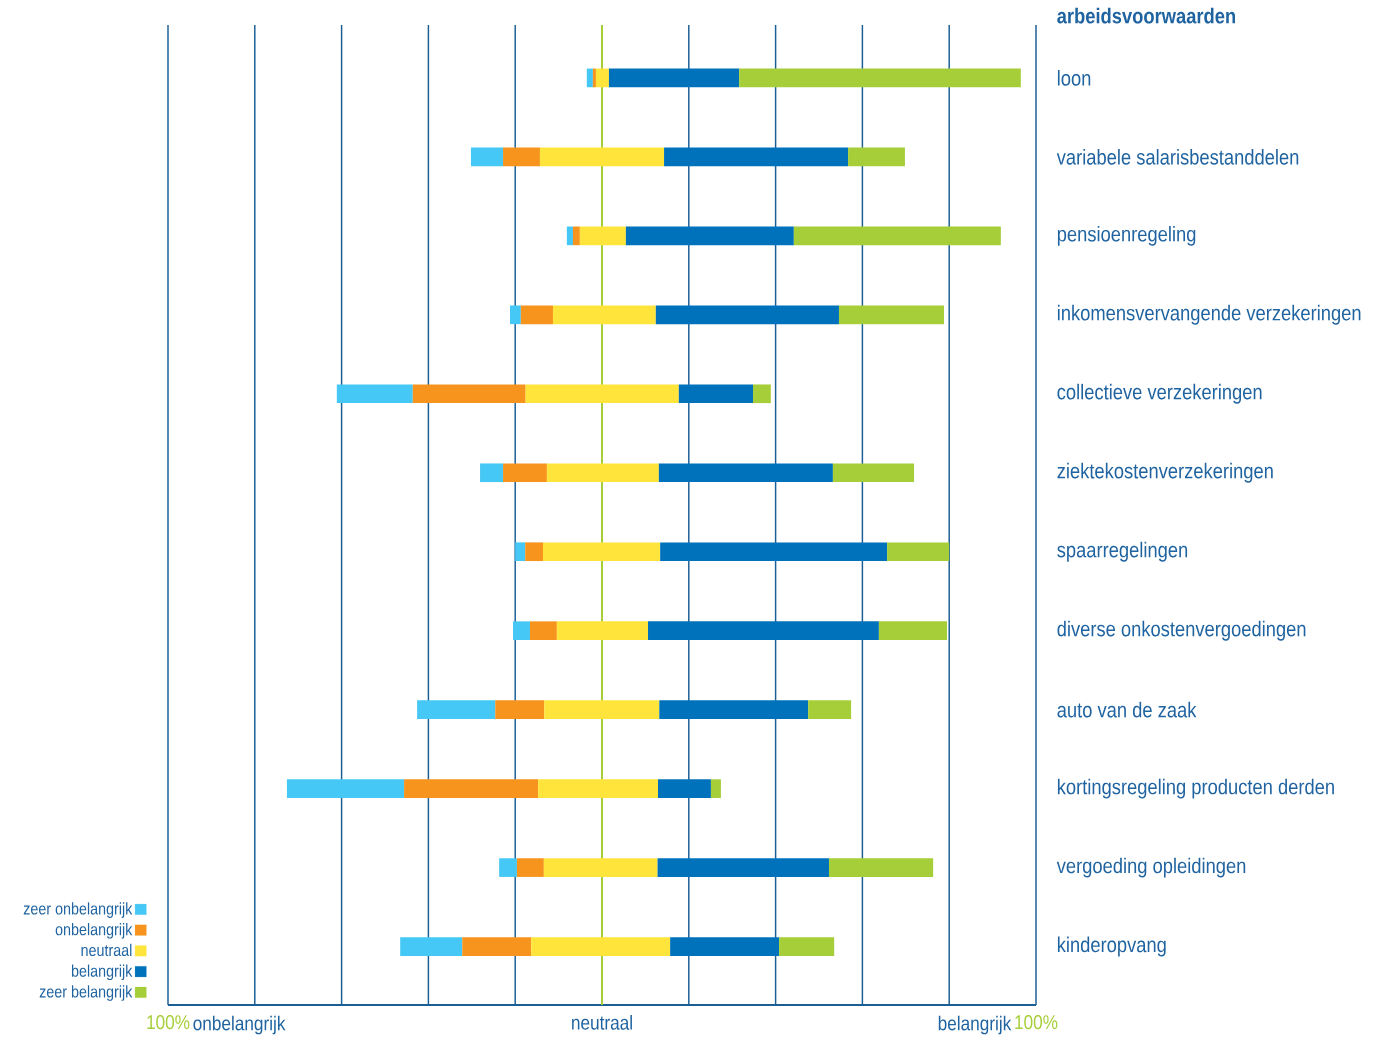  Describe the element at coordinates (1181, 630) in the screenshot. I see `y-tick-label: diverse onkostenvergoedingen` at that location.